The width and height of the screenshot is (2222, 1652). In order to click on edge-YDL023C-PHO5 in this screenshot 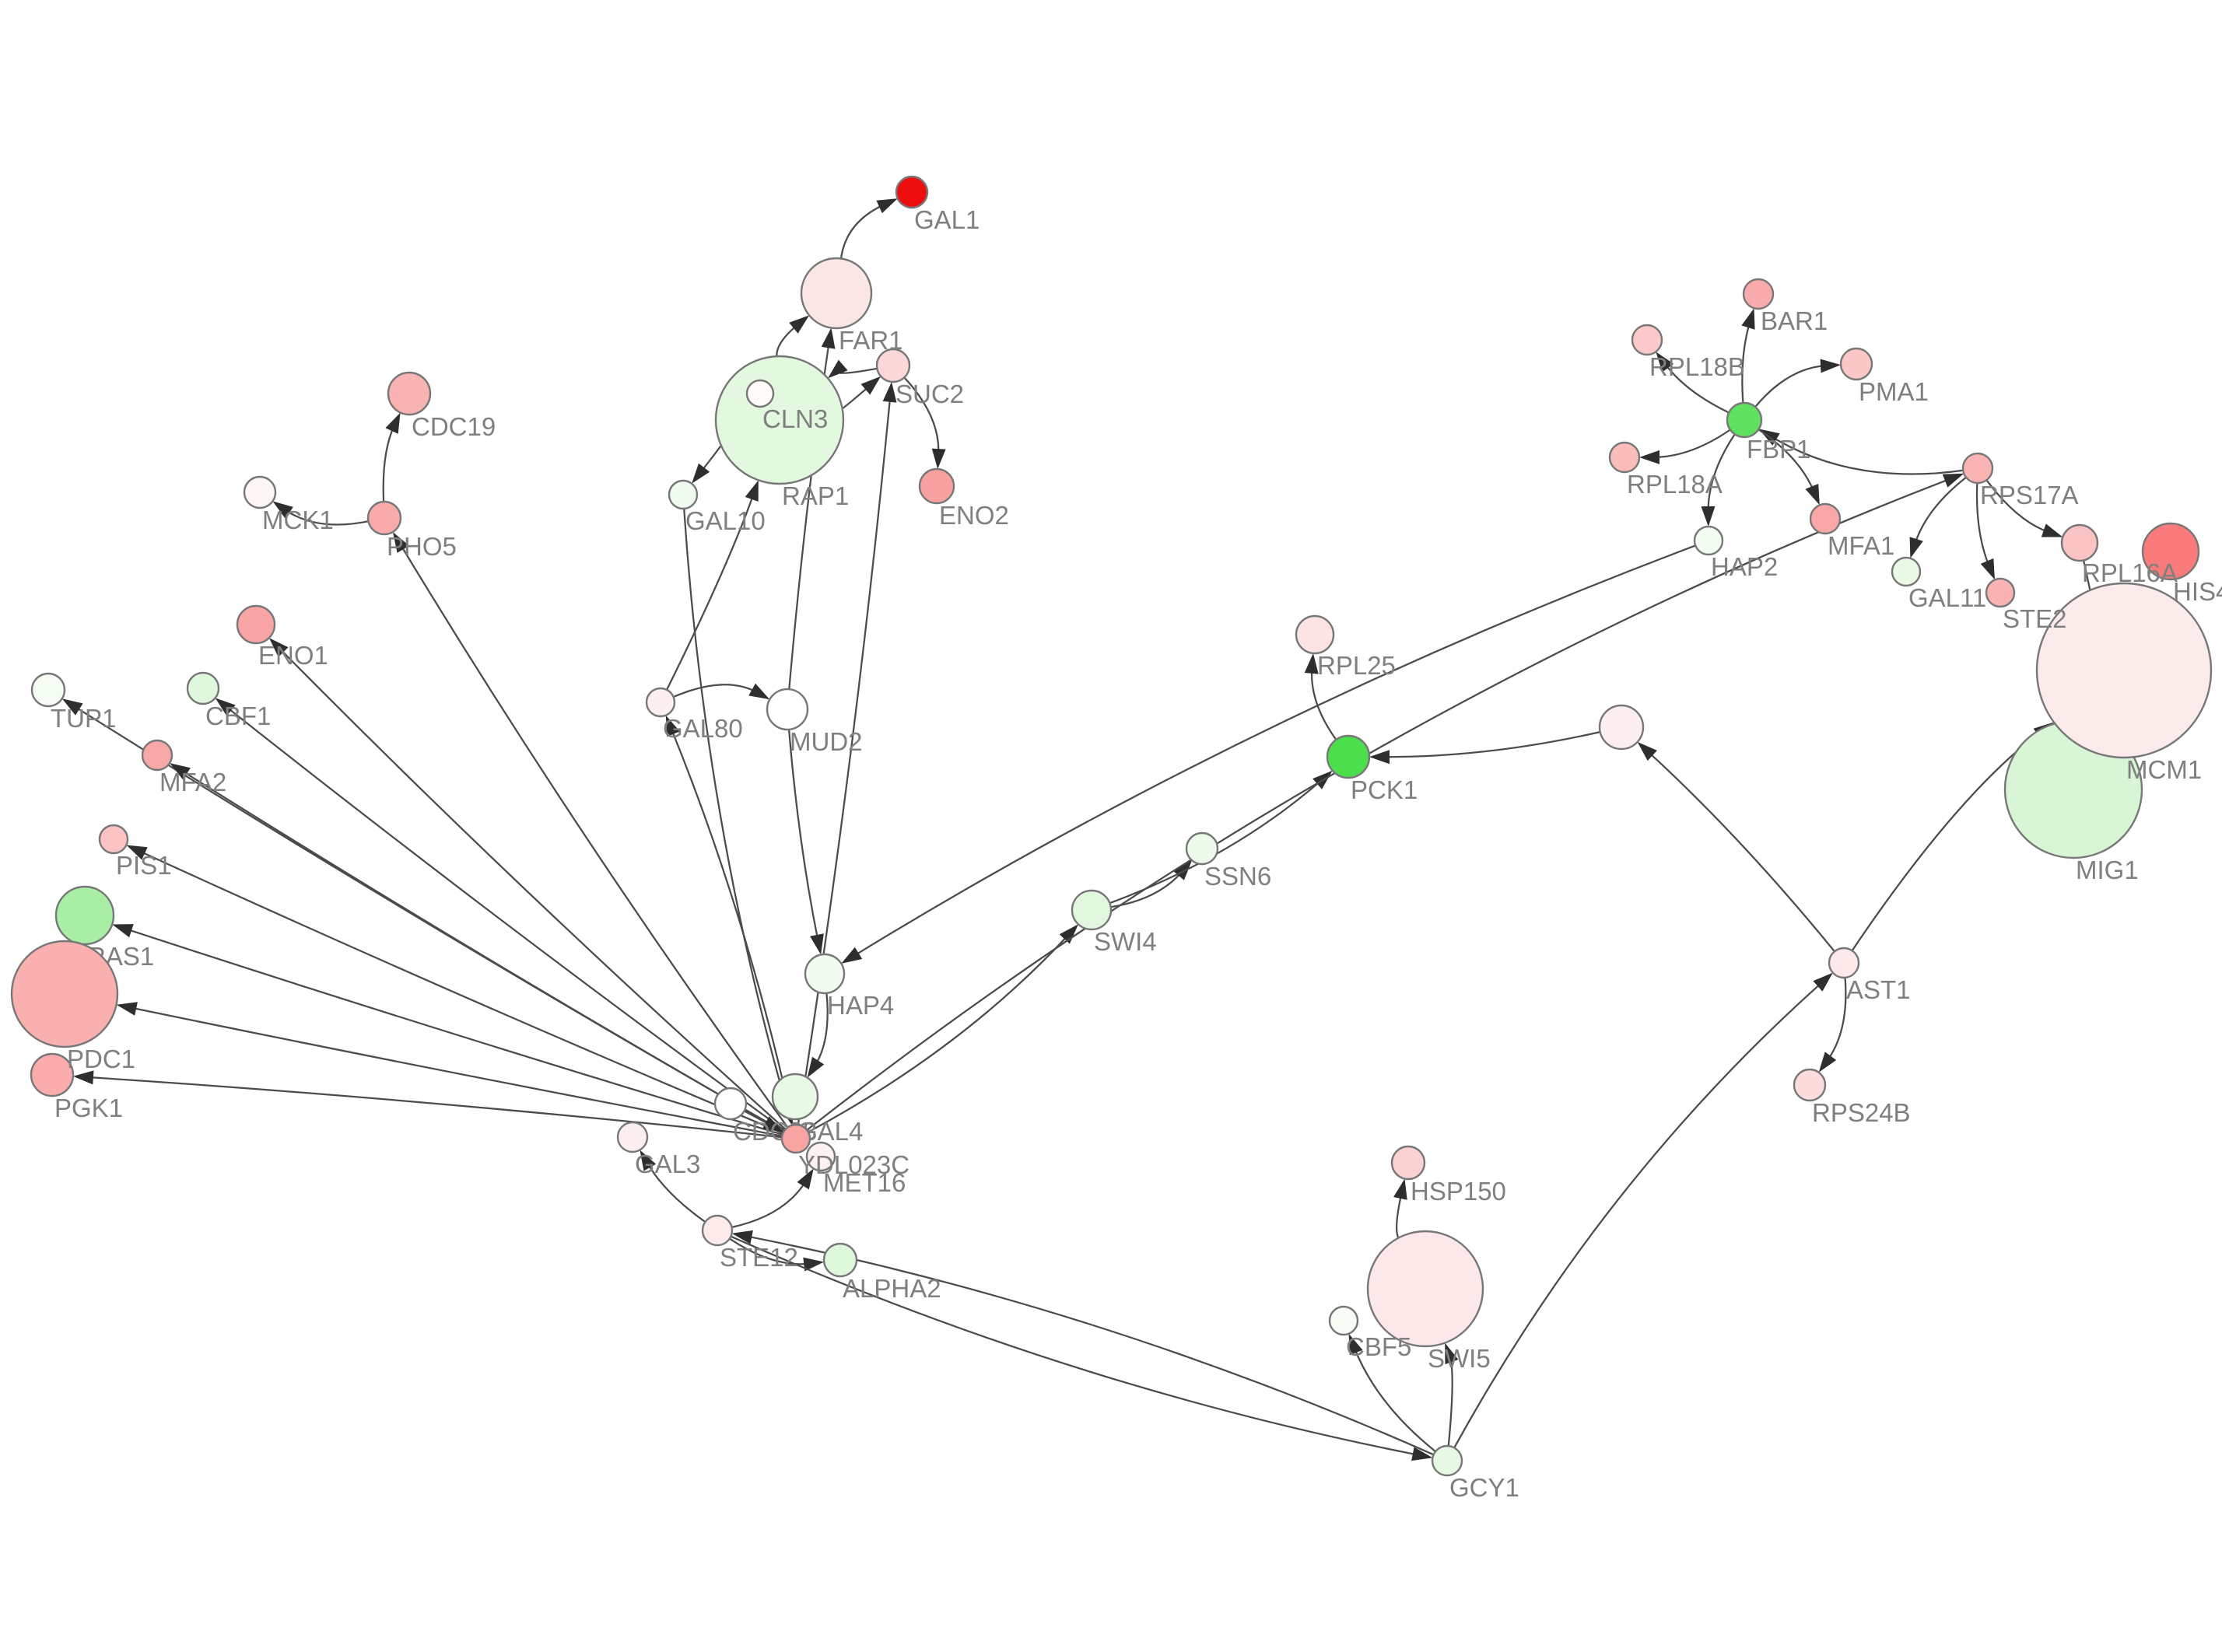, I will do `click(594, 836)`.